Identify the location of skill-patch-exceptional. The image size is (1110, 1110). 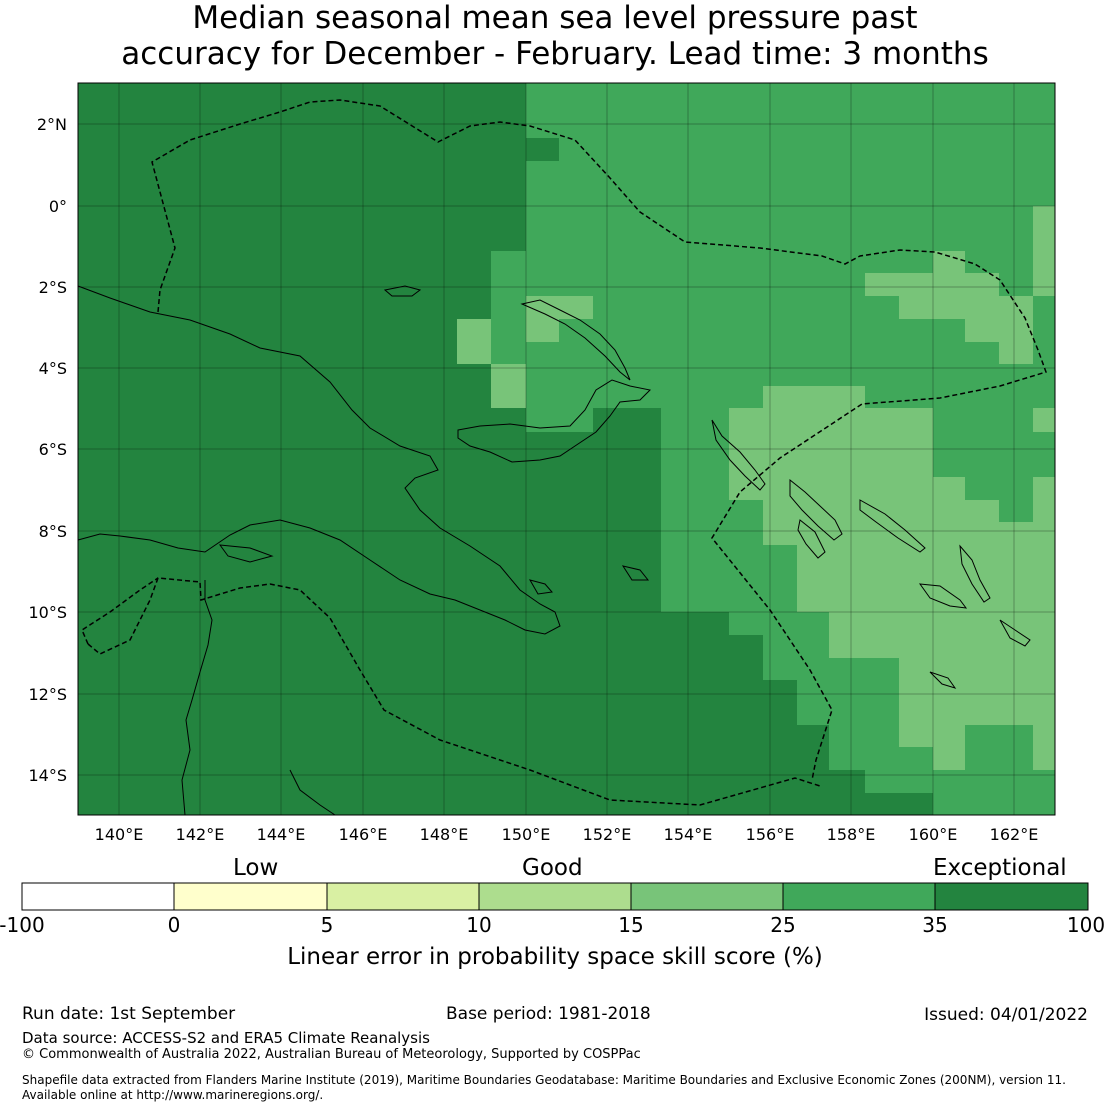
(542, 149).